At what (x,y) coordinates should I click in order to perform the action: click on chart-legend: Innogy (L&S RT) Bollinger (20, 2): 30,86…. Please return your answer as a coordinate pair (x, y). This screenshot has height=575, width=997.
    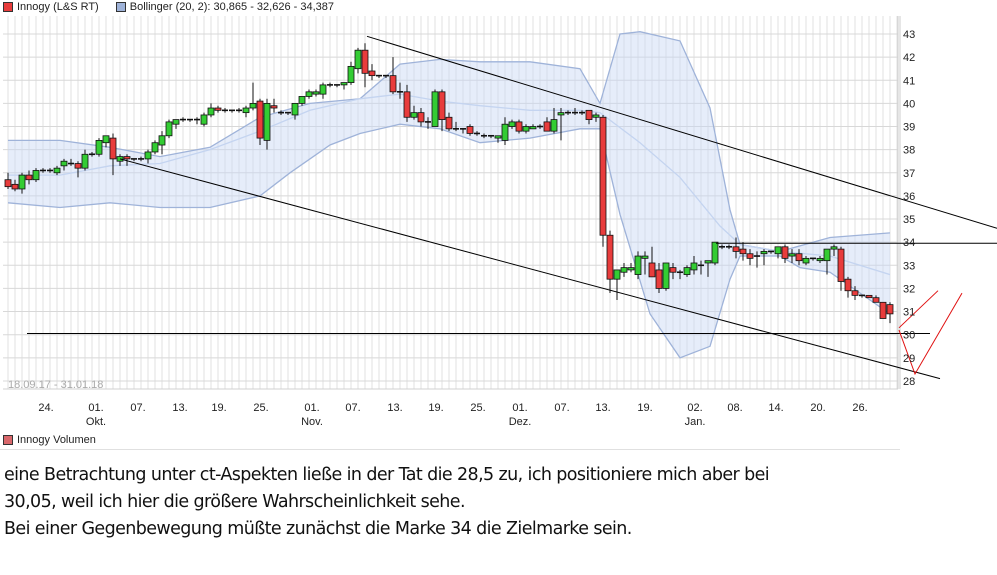
    Looking at the image, I should click on (174, 7).